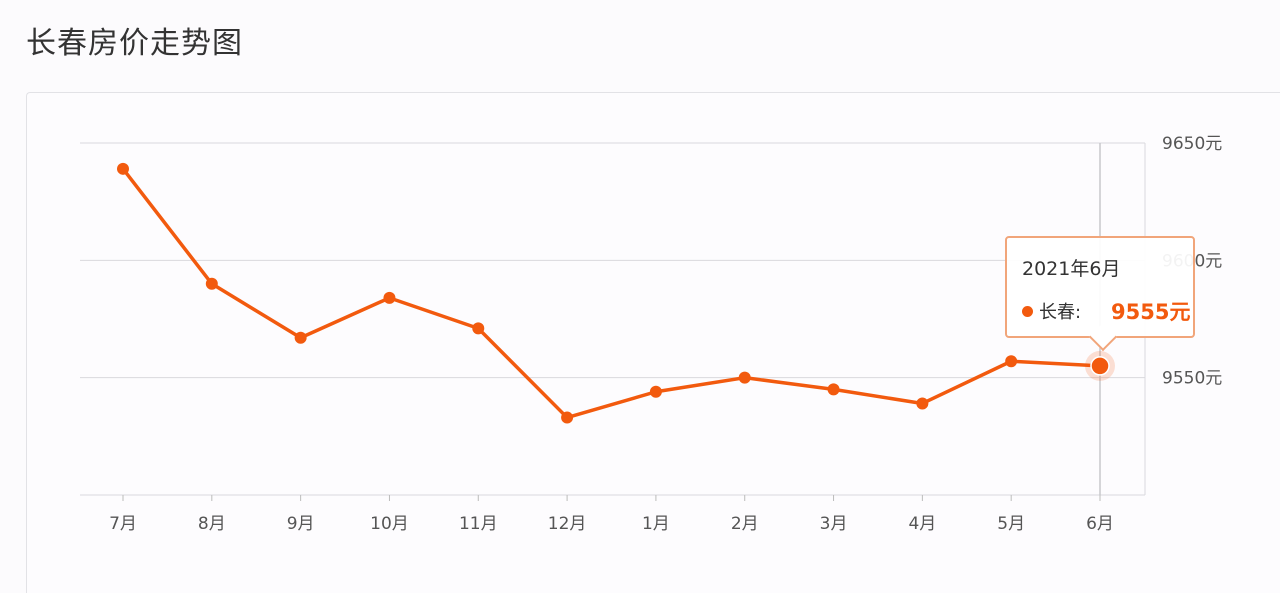  Describe the element at coordinates (1100, 287) in the screenshot. I see `tooltip: 2021年6月 长春: 9555元` at that location.